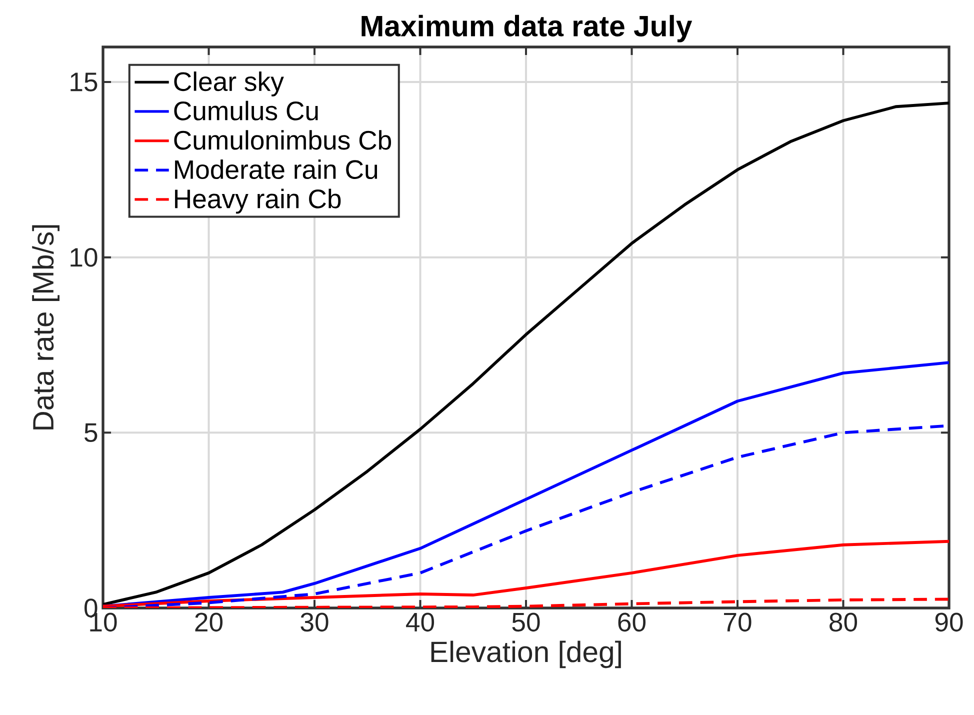  Describe the element at coordinates (91, 432) in the screenshot. I see `y-tick-label: 5` at that location.